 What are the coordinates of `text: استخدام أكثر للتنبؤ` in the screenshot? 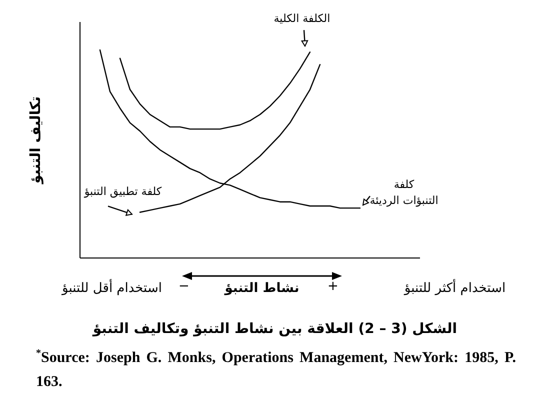 It's located at (454, 287).